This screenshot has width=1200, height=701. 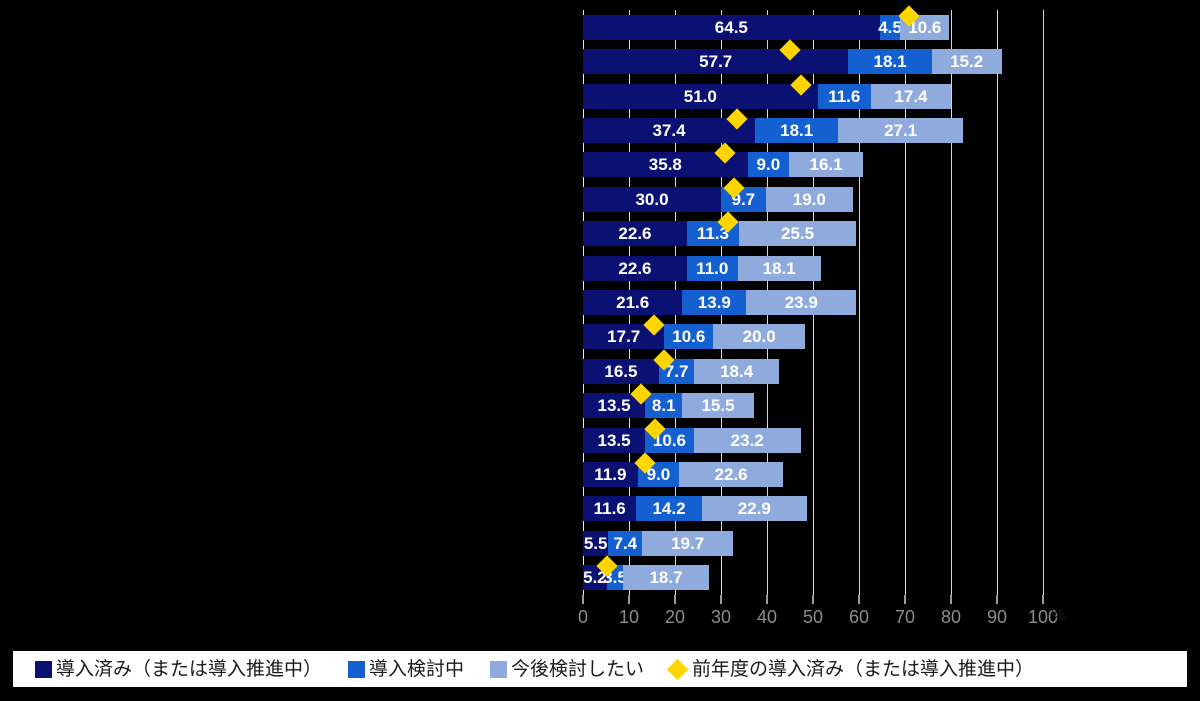 I want to click on bar-value-label: 16.5, so click(x=621, y=371).